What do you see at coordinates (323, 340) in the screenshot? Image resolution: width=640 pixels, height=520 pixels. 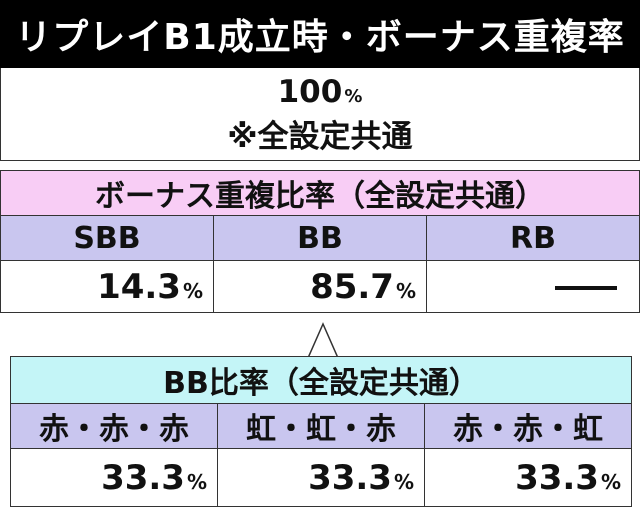 I see `callout-pointer-icon` at bounding box center [323, 340].